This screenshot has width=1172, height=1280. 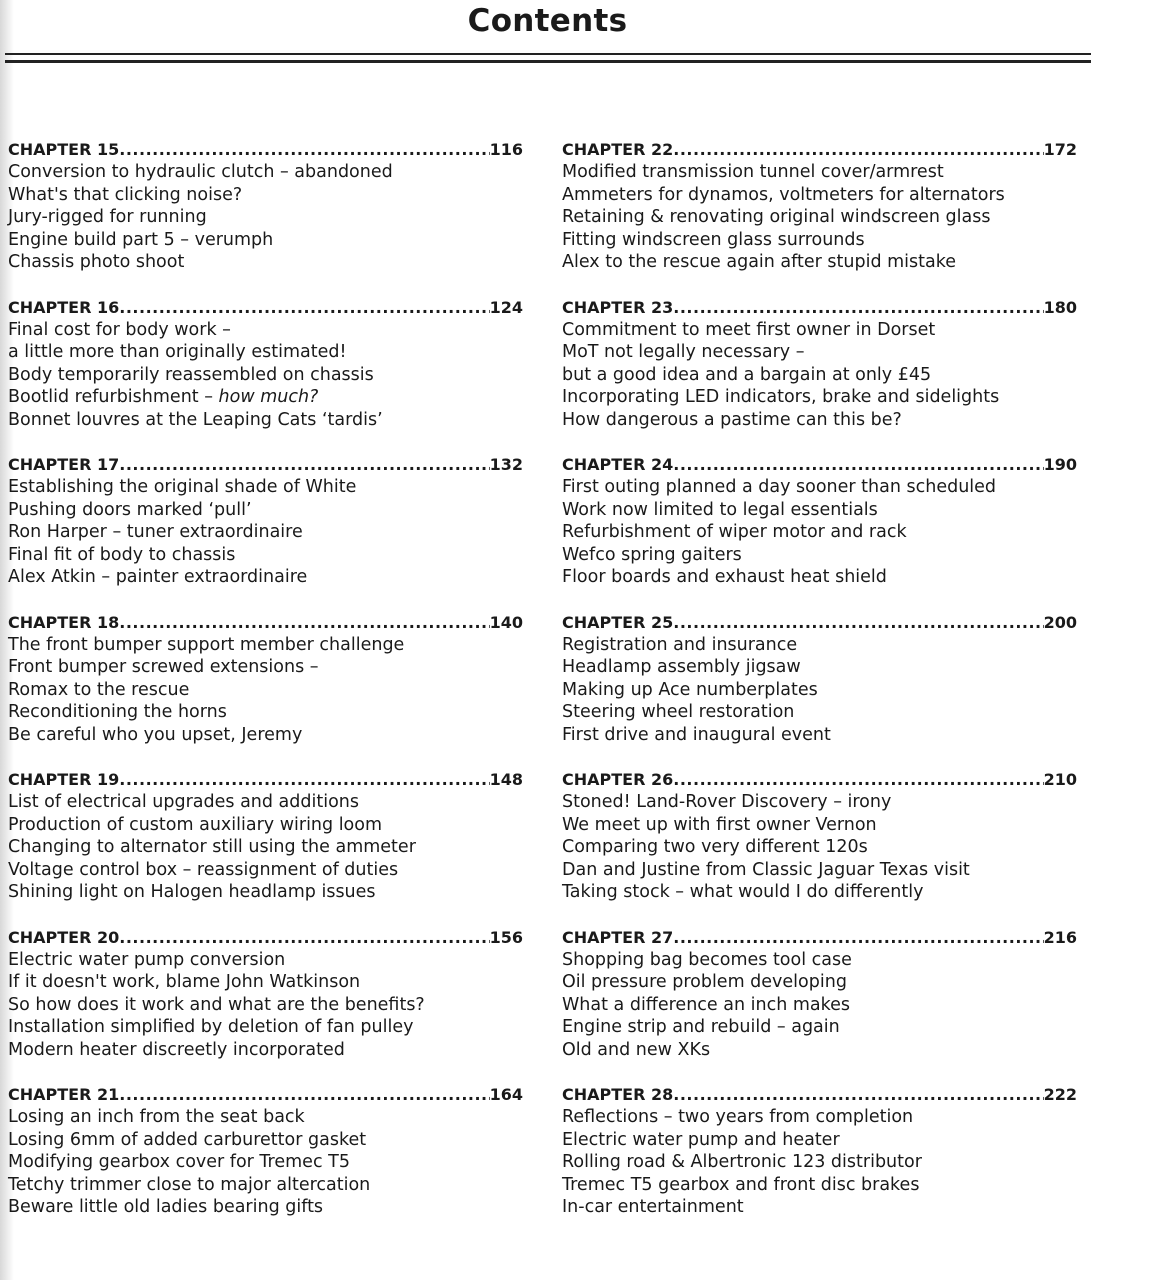 I want to click on page-title: Contents, so click(x=547, y=21).